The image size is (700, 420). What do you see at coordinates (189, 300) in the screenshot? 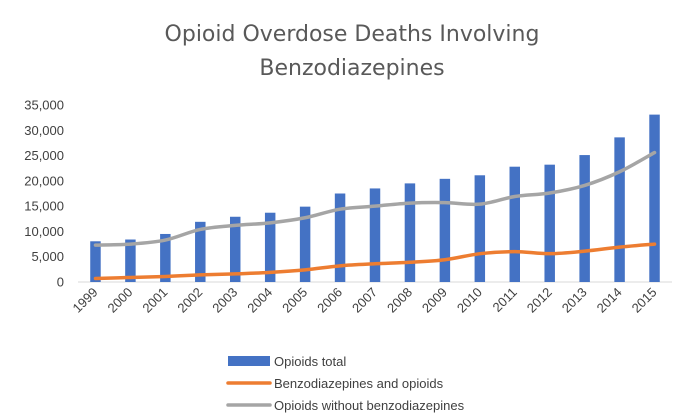
I see `x-tick-label: 2002` at bounding box center [189, 300].